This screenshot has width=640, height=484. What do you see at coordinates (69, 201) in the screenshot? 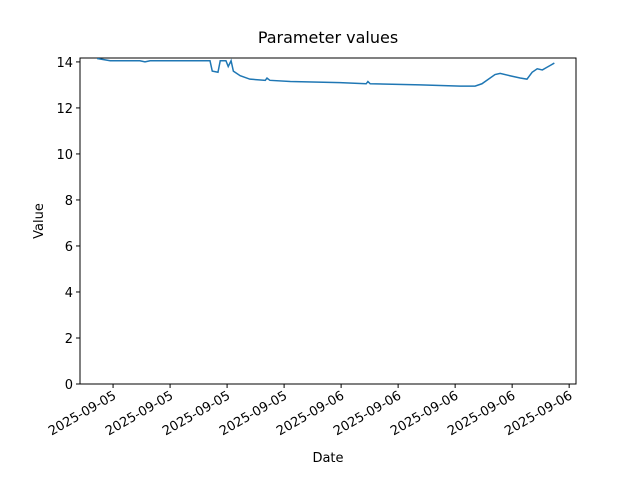
I see `y-tick-label: 8` at bounding box center [69, 201].